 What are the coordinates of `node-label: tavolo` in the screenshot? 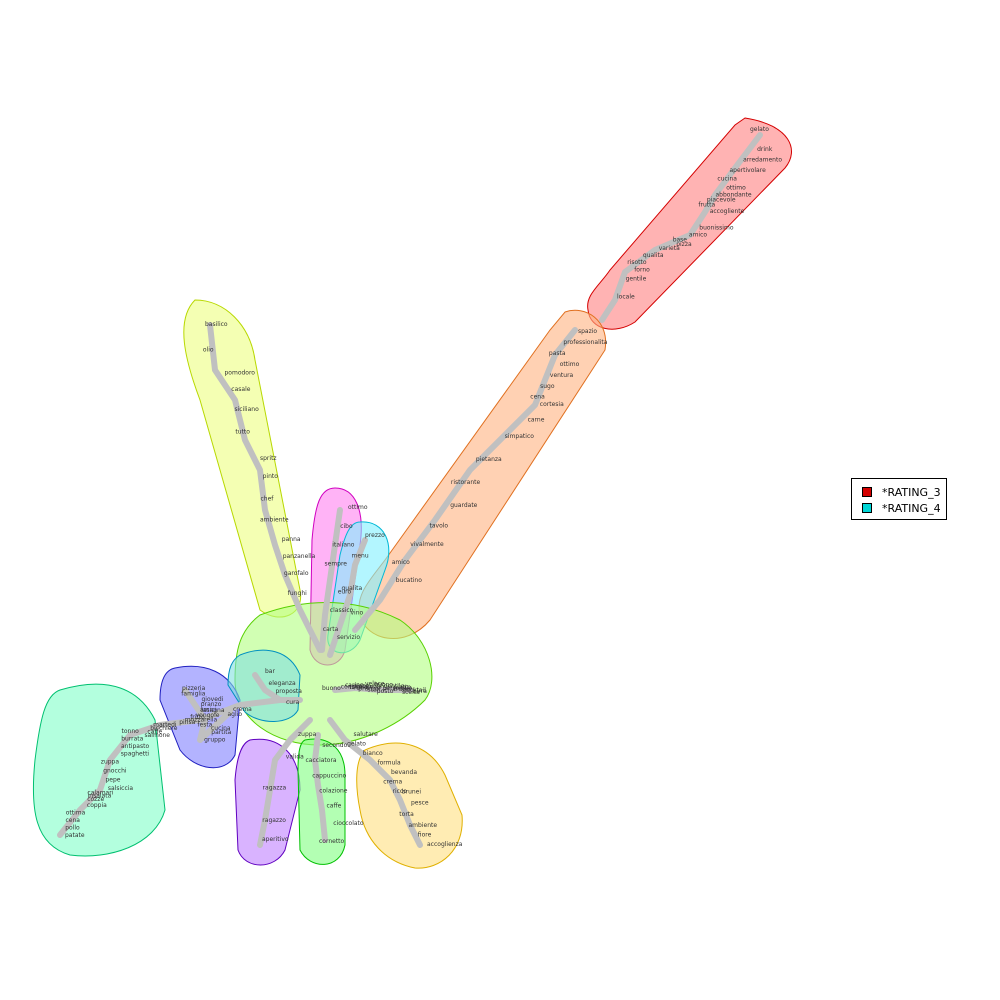 It's located at (358, 687).